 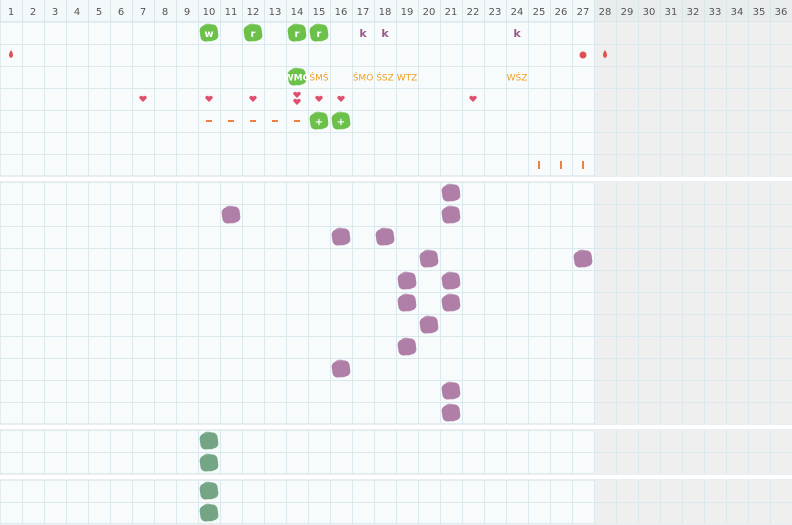 I want to click on day-label: 11, so click(x=231, y=12).